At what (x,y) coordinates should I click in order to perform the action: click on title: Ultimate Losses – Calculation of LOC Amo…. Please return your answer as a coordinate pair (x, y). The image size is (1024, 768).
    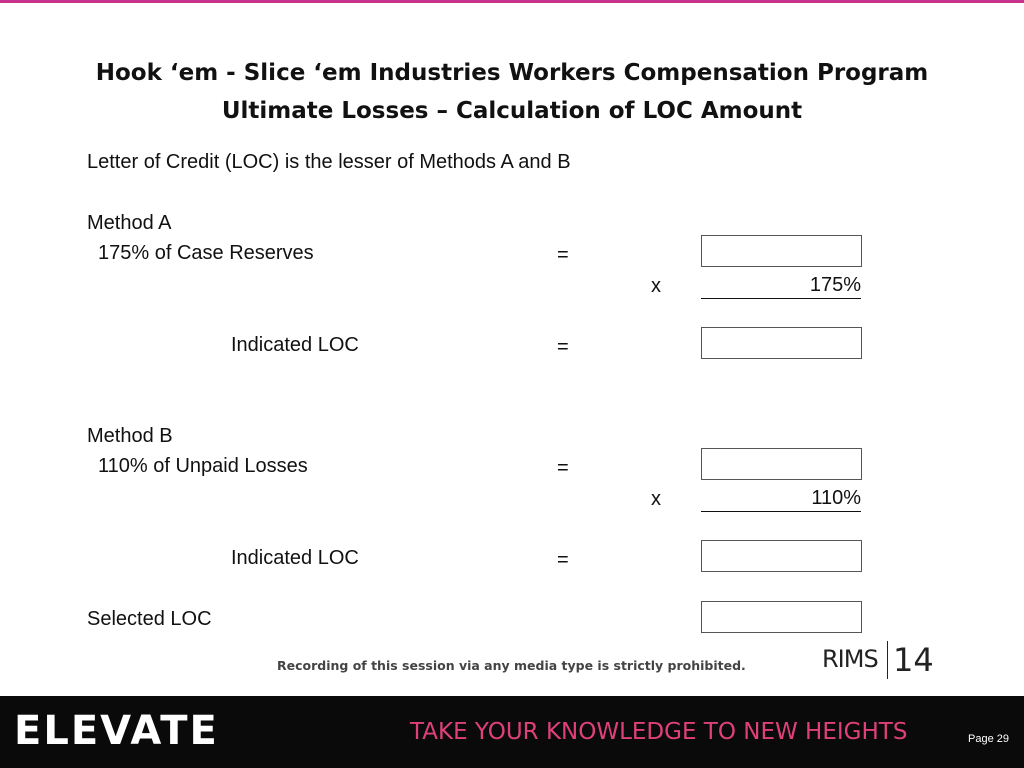
    Looking at the image, I should click on (512, 111).